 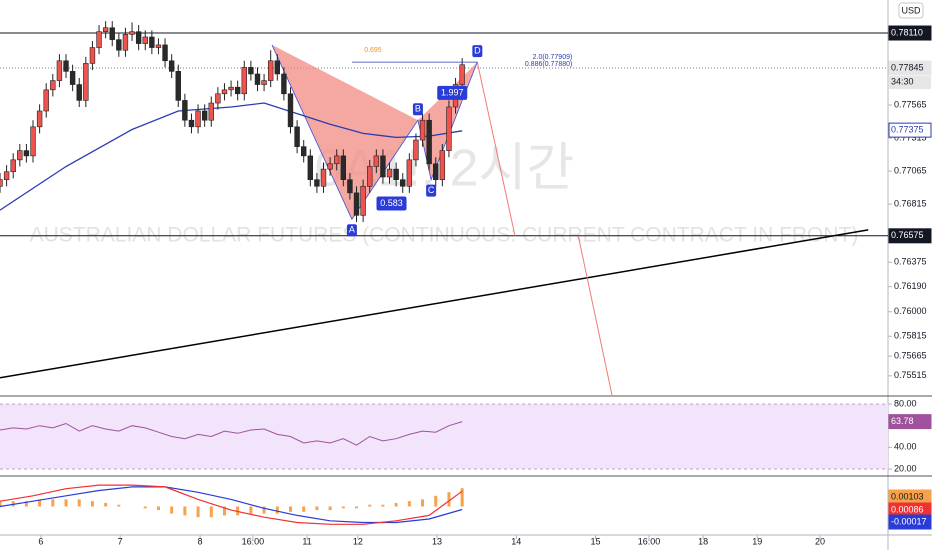 I want to click on rsi-band, so click(x=444, y=437).